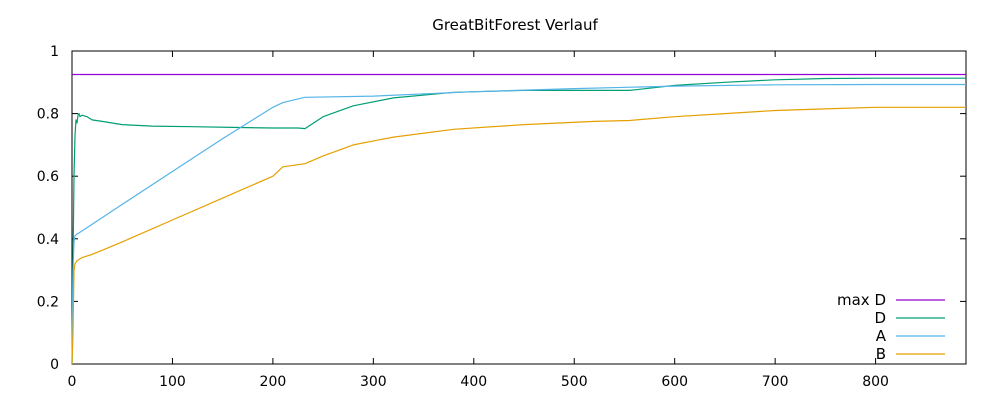 This screenshot has width=1000, height=400. Describe the element at coordinates (473, 382) in the screenshot. I see `x-tick-label: 400` at that location.